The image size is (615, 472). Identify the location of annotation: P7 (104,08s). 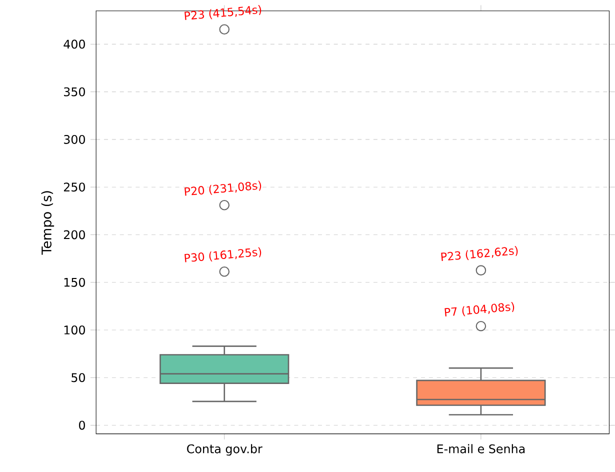
(479, 309).